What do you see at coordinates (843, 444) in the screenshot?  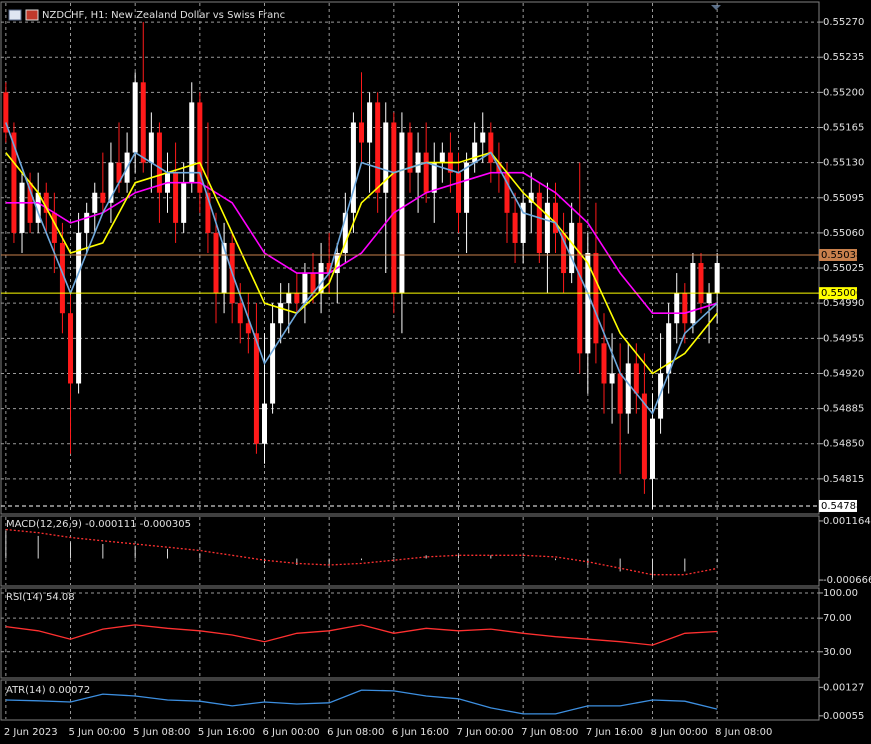 I see `y-tick-label: 0.54850` at bounding box center [843, 444].